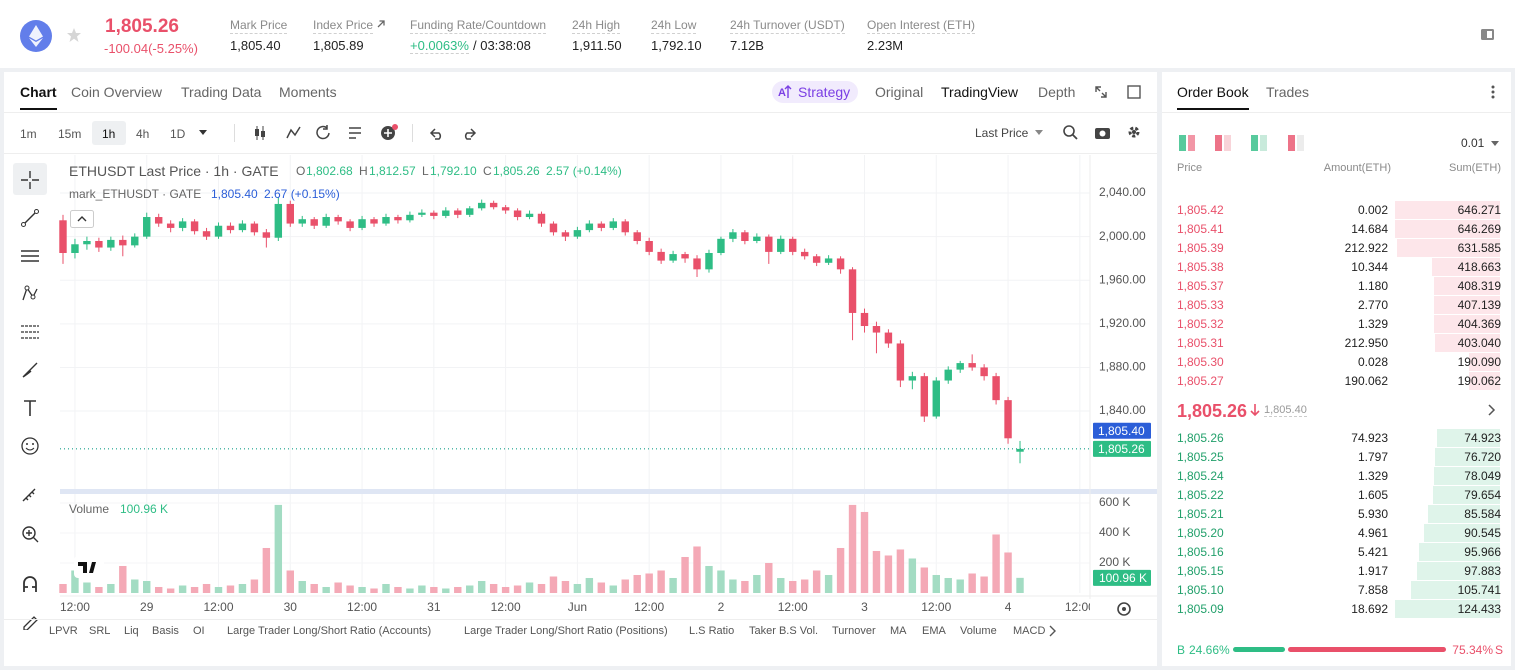 The width and height of the screenshot is (1515, 670). I want to click on order-price: 1,805.38, so click(1200, 267).